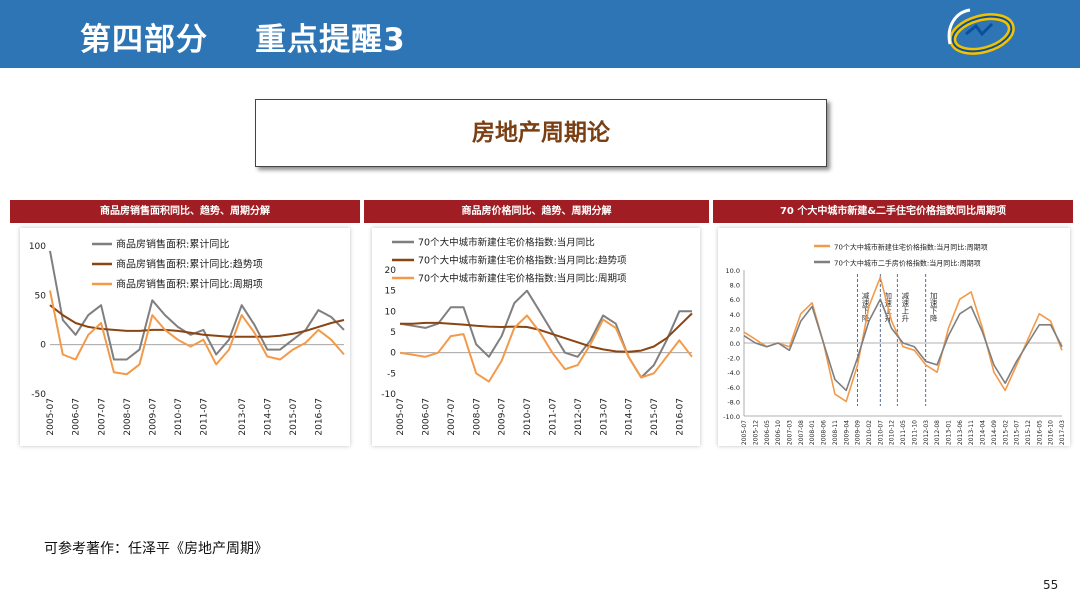  What do you see at coordinates (189, 284) in the screenshot?
I see `chart-1-legend-label-2: 商品房销售面积:累计同比:周期项` at bounding box center [189, 284].